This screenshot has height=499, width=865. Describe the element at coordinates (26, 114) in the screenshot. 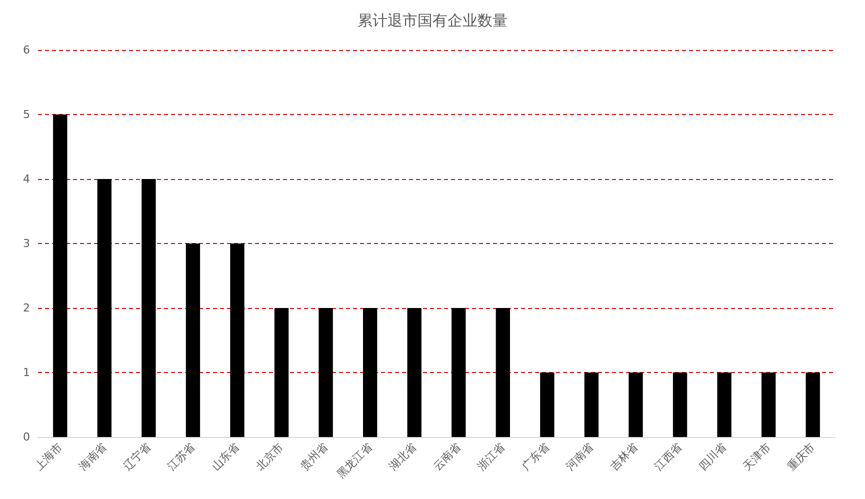

I see `y-tick-label: 5` at that location.